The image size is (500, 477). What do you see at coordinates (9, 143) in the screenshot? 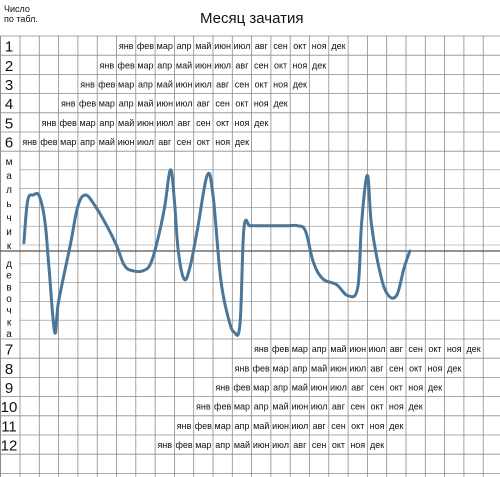
I see `row-label: 6` at bounding box center [9, 143].